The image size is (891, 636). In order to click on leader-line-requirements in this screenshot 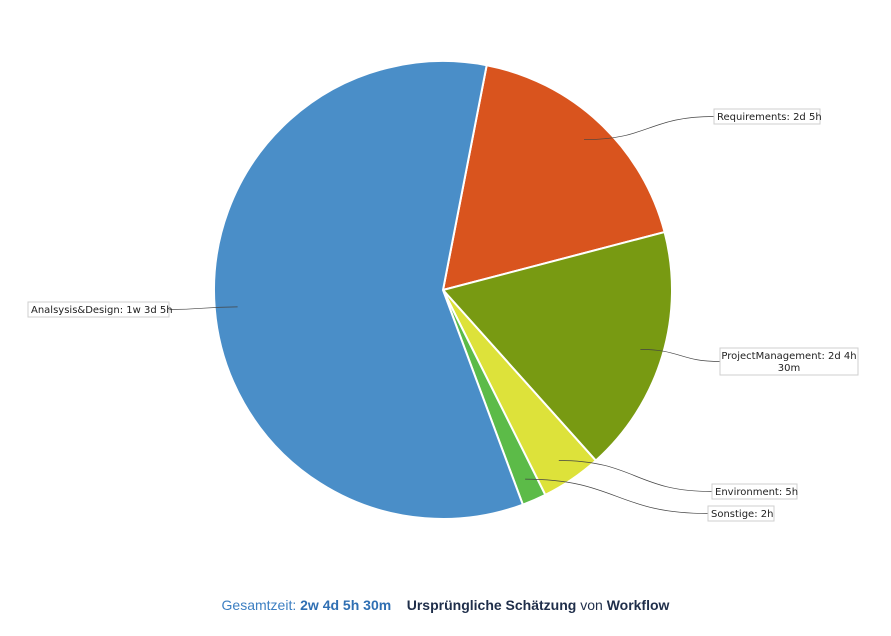, I will do `click(649, 128)`.